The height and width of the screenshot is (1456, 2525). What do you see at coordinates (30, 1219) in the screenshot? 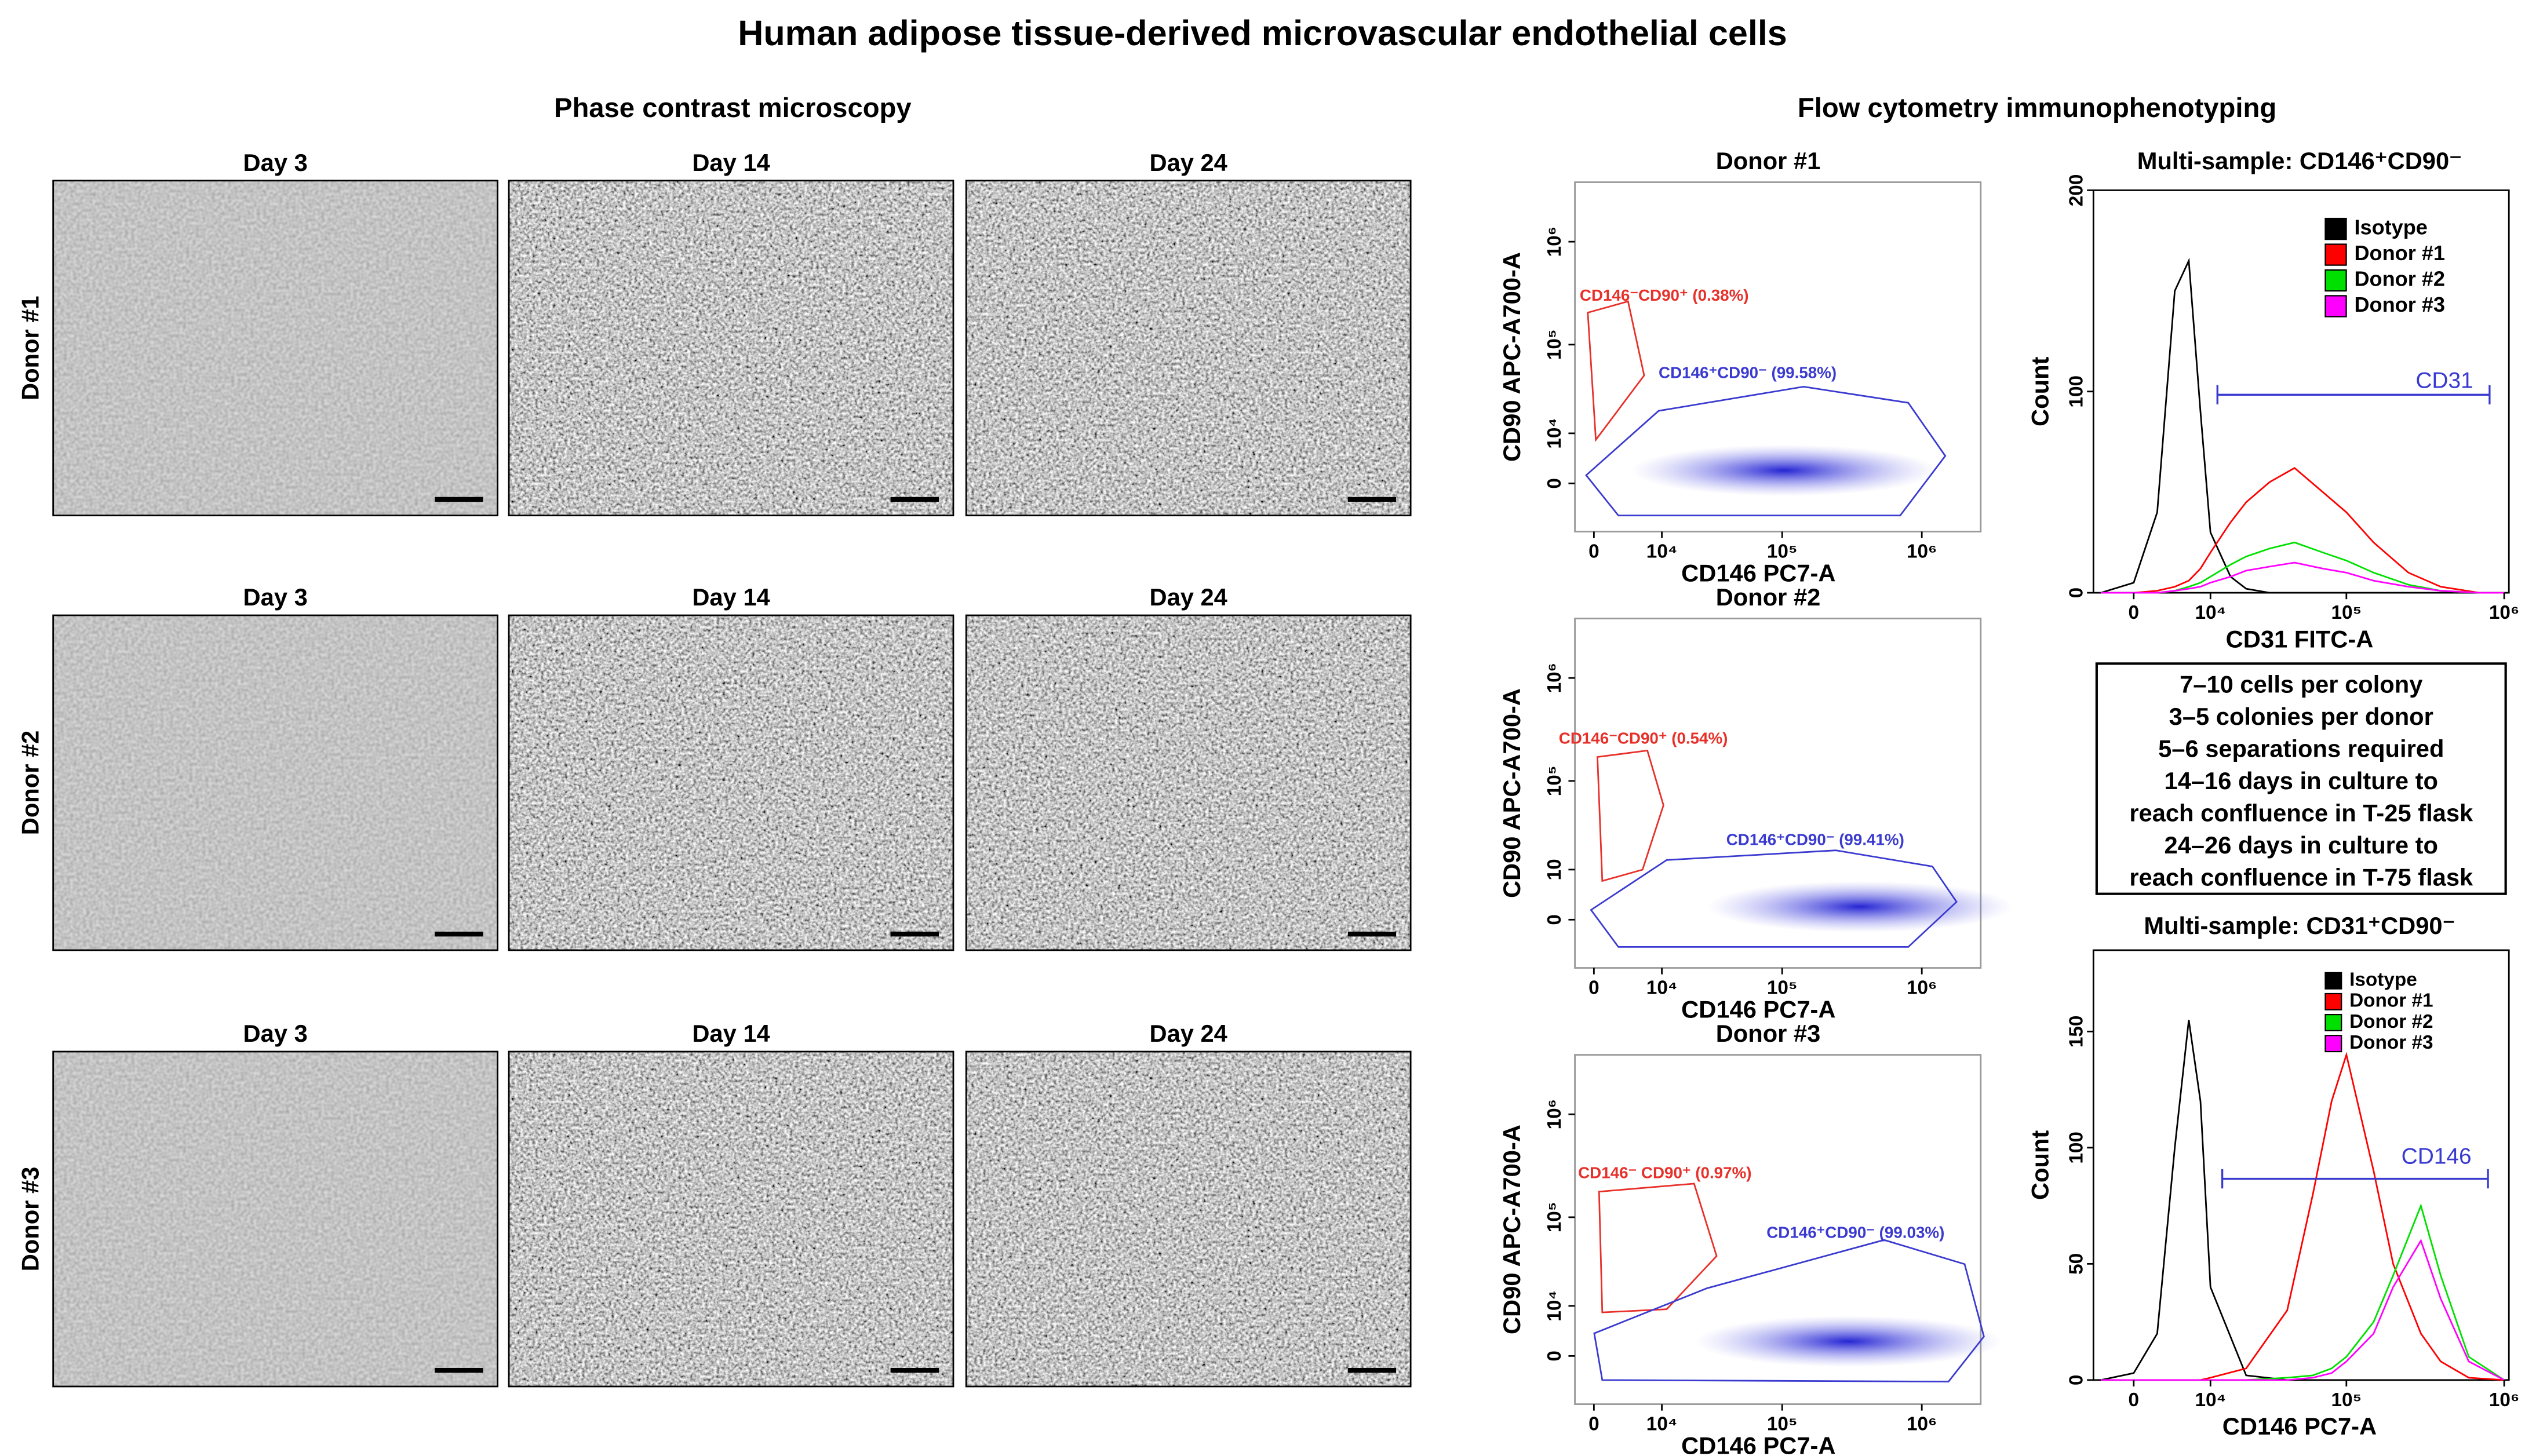
I see `row-label: Donor #3` at bounding box center [30, 1219].